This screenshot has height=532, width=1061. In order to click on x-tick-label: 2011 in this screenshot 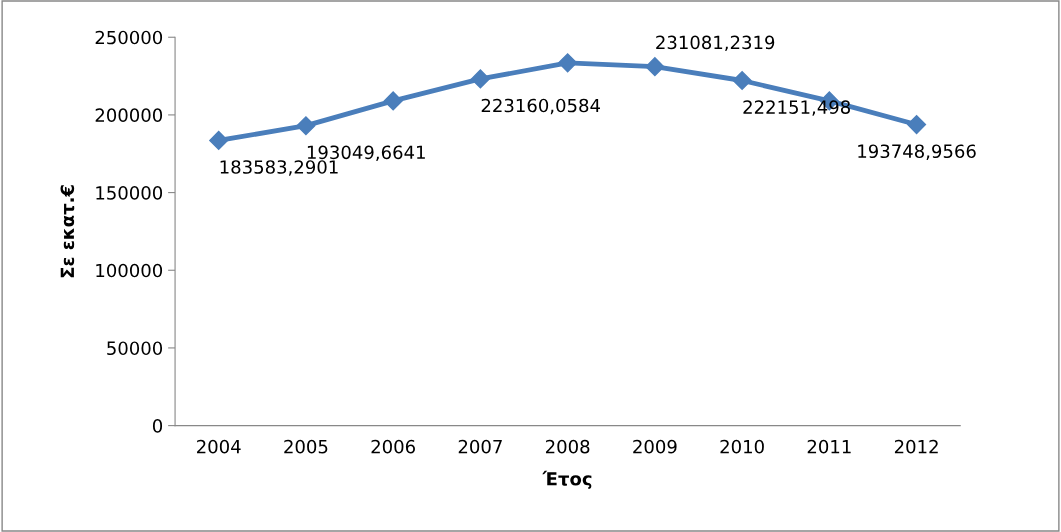, I will do `click(829, 446)`.